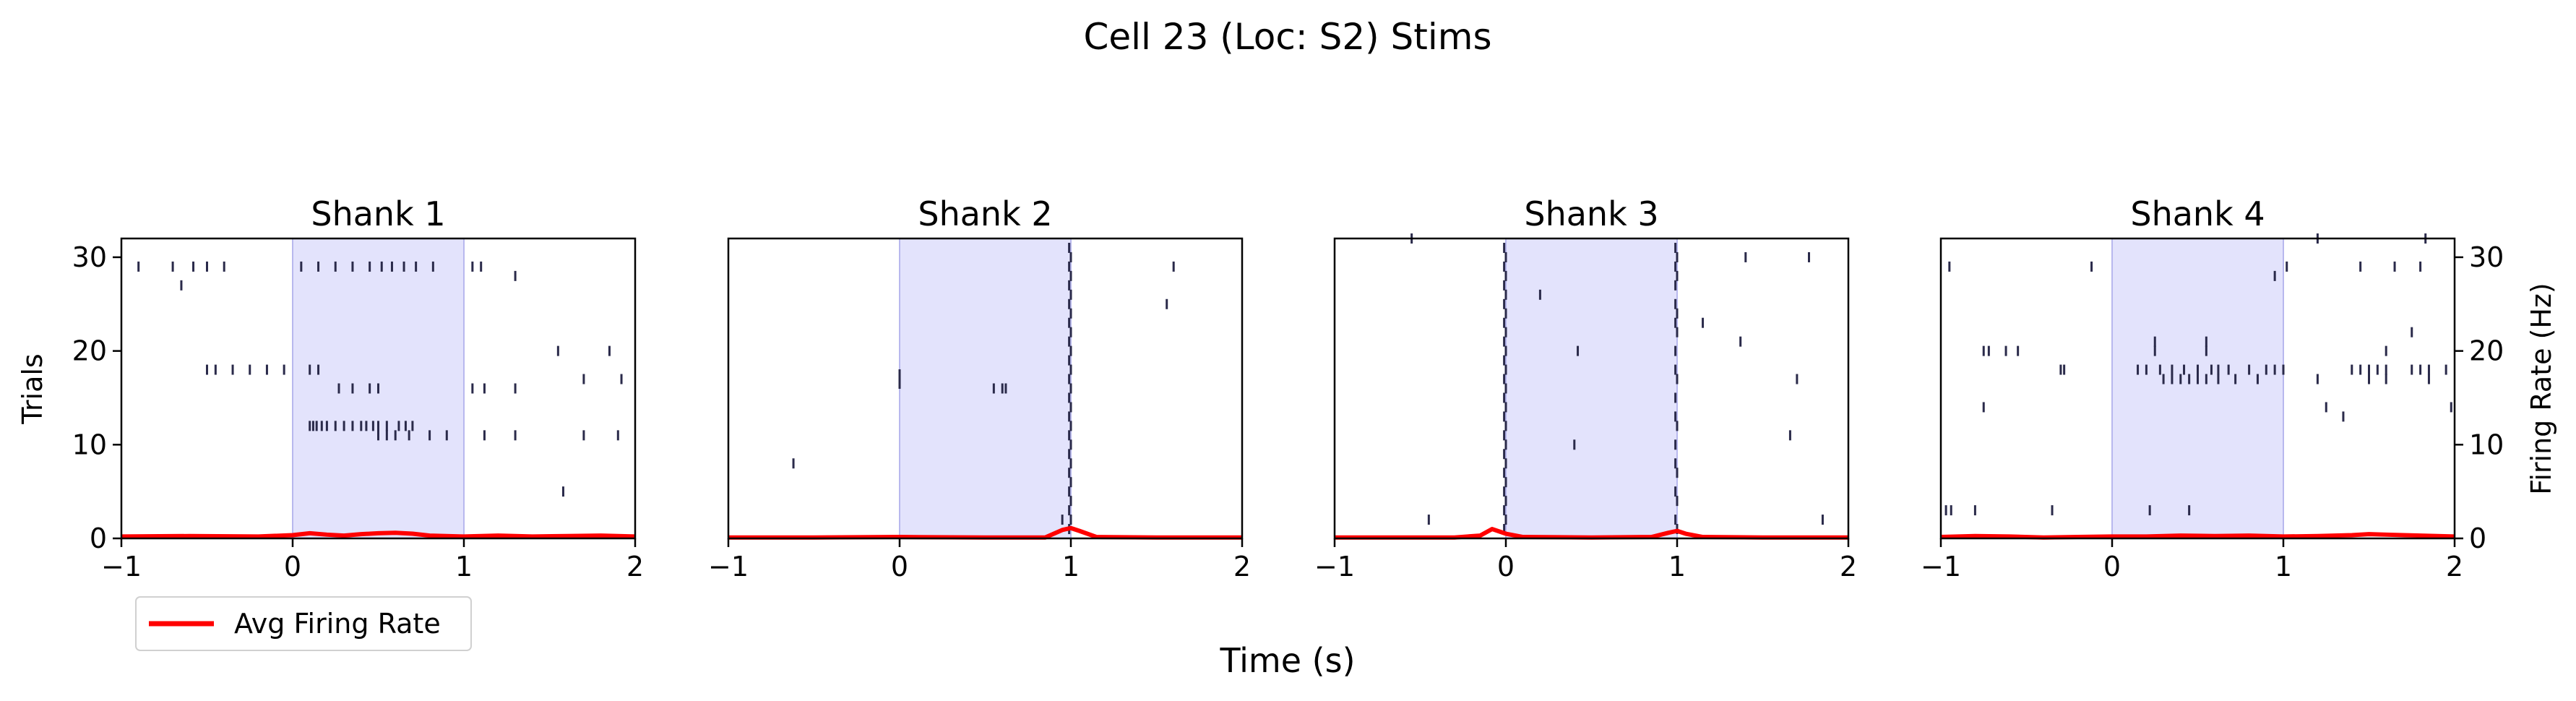 The width and height of the screenshot is (2576, 701). Describe the element at coordinates (337, 624) in the screenshot. I see `legend-label: Avg Firing Rate` at that location.